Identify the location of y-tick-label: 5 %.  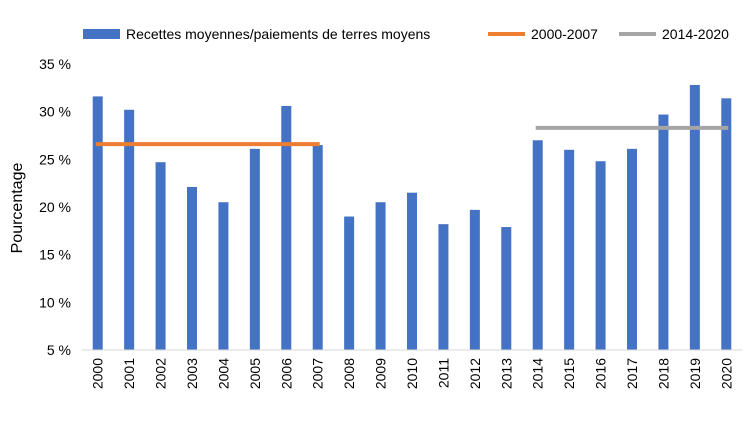
(59, 350).